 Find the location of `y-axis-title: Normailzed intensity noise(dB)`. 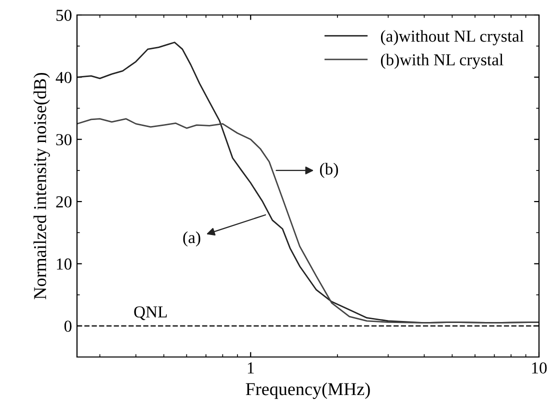

y-axis-title: Normailzed intensity noise(dB) is located at coordinates (41, 186).